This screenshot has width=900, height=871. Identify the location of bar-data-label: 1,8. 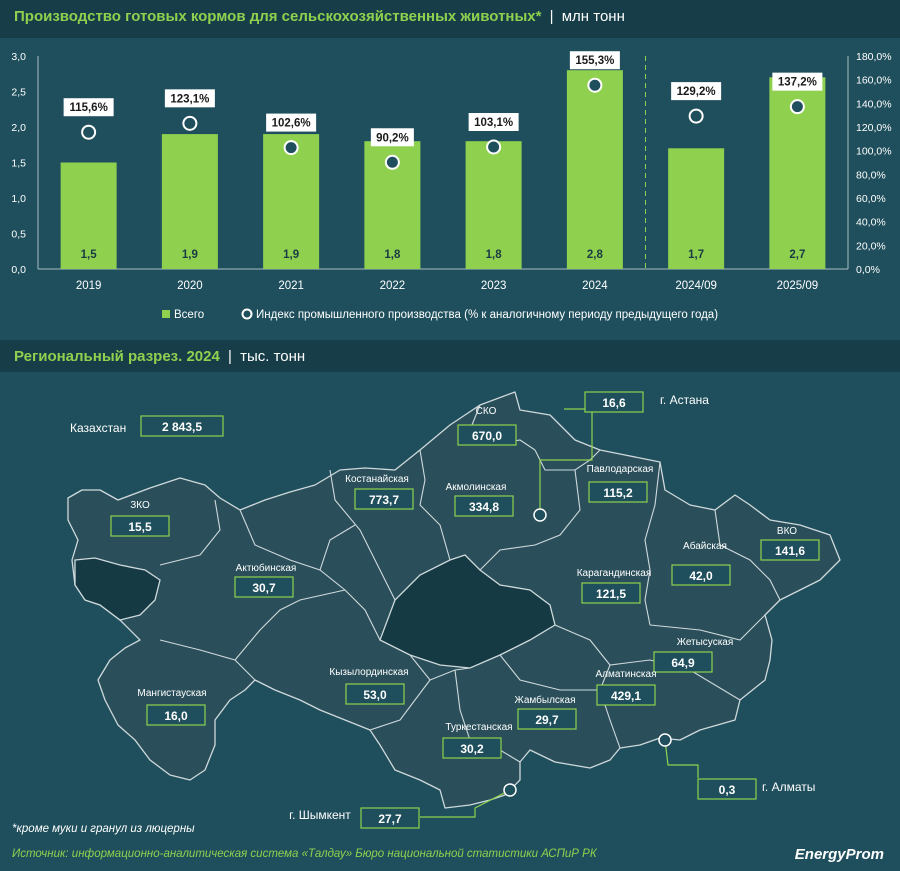
(392, 255).